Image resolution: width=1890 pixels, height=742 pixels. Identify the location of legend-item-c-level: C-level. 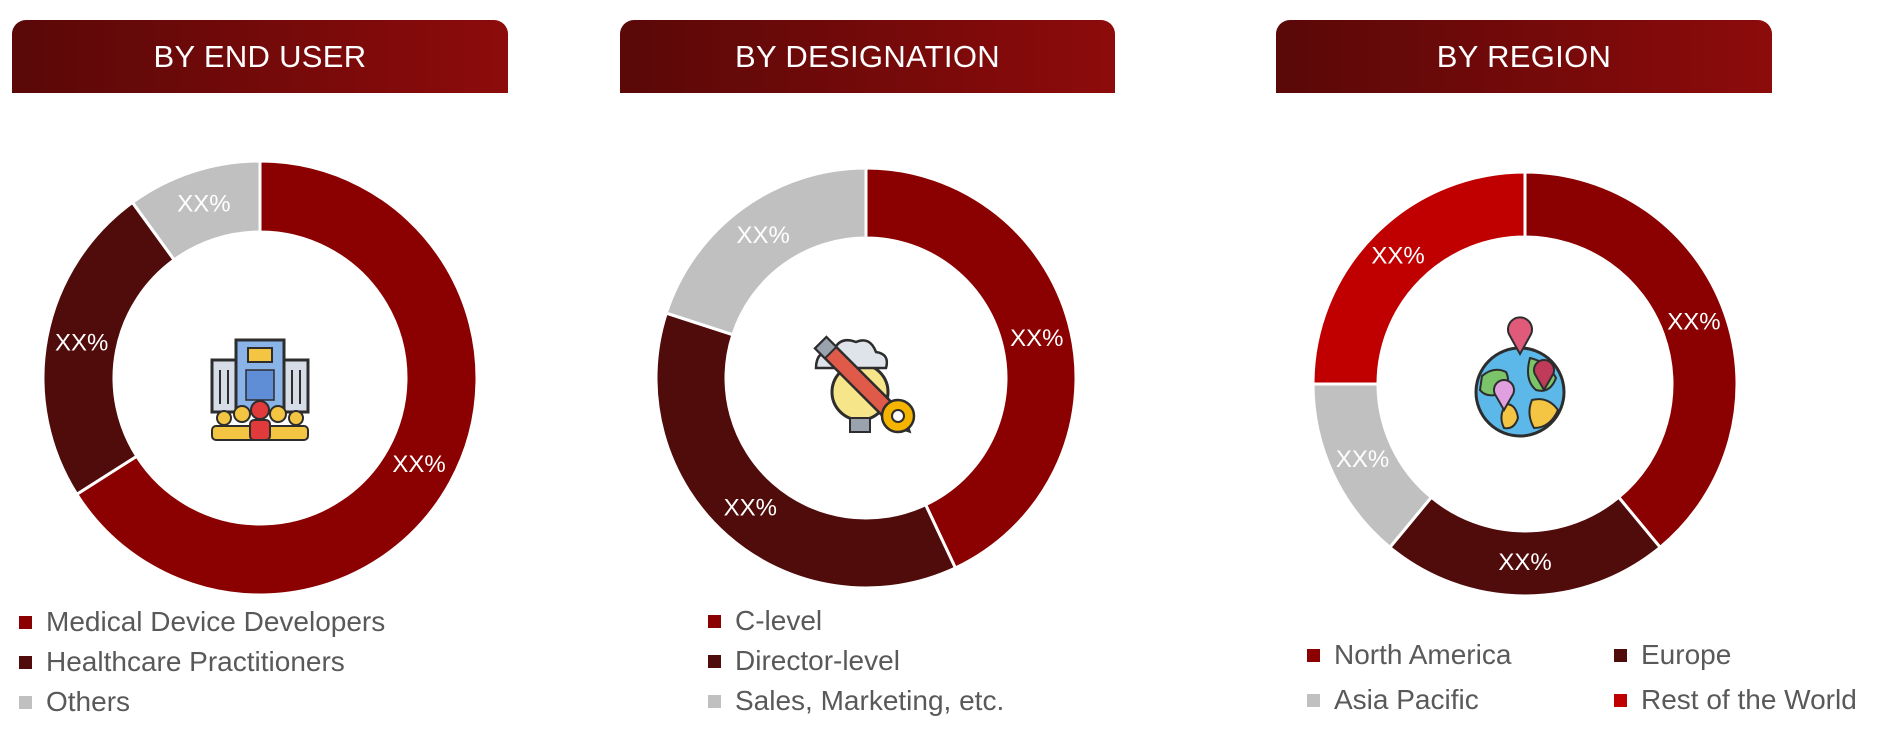
(765, 621).